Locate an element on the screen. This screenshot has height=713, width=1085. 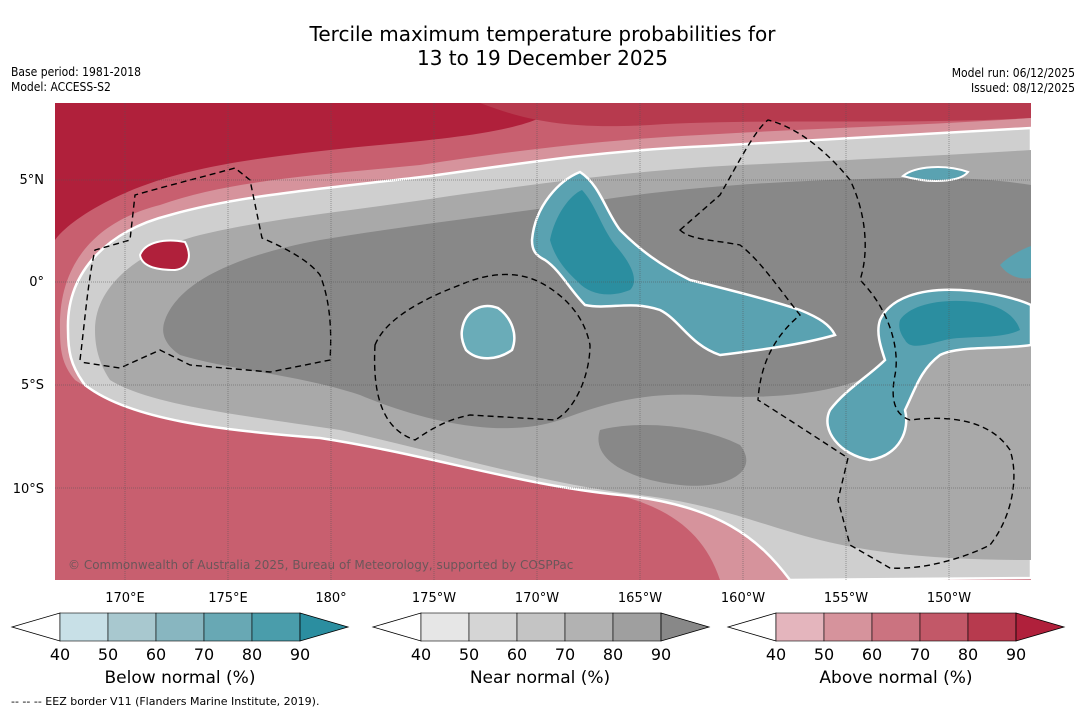
meta-right: Model run: 06/12/2025 Issued: 08/12/2025 is located at coordinates (1013, 81).